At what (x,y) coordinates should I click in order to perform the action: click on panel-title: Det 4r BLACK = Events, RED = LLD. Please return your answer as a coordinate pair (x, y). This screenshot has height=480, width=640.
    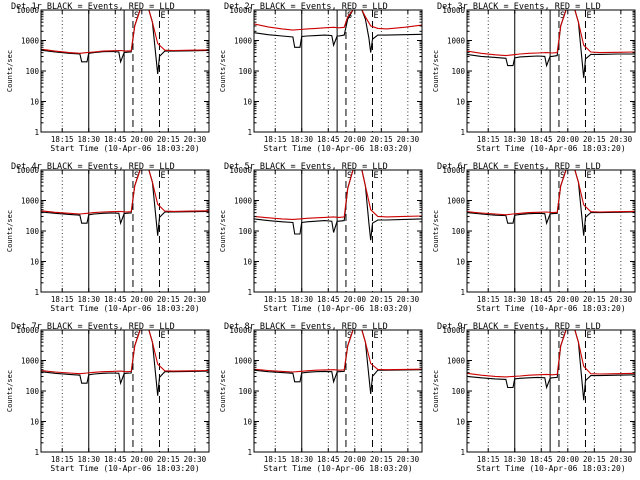
    Looking at the image, I should click on (93, 167).